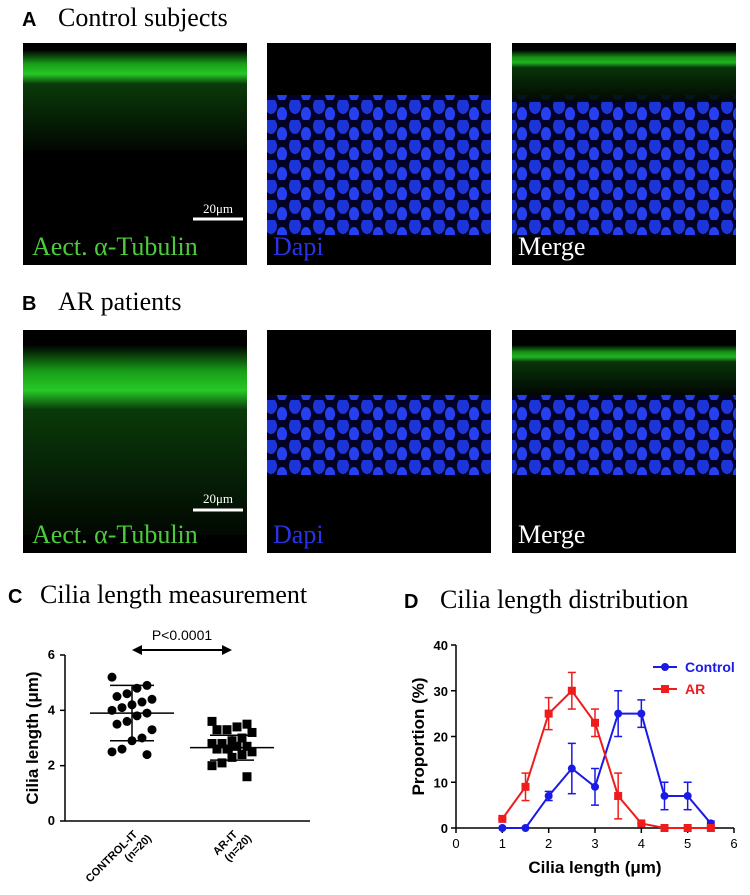 This screenshot has width=750, height=895. What do you see at coordinates (29, 304) in the screenshot?
I see `panel-letter: B` at bounding box center [29, 304].